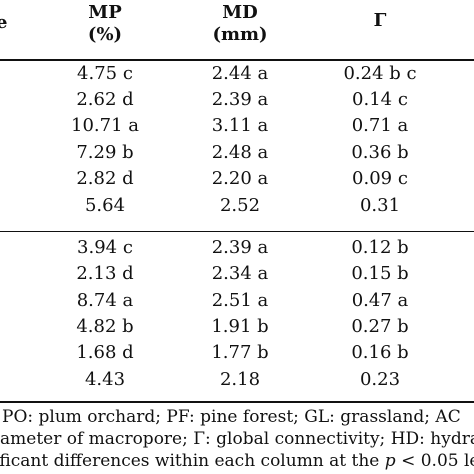  What do you see at coordinates (240, 125) in the screenshot?
I see `md-cell: 3.11 a` at bounding box center [240, 125].